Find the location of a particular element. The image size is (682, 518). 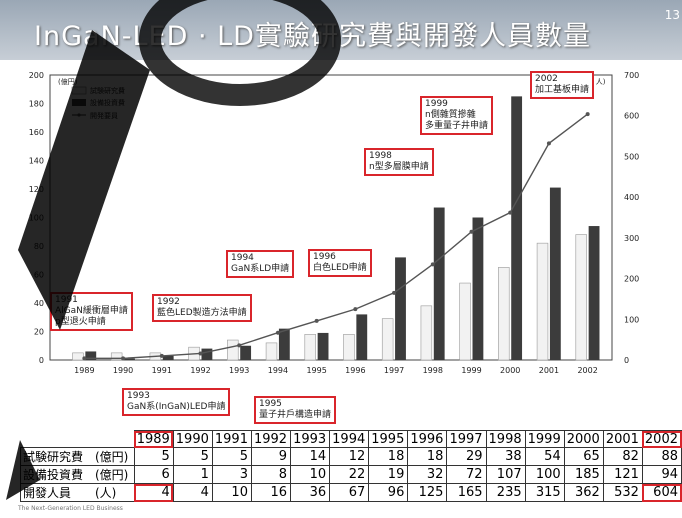

annotation-line: GaN系LD申請 is located at coordinates (260, 269).